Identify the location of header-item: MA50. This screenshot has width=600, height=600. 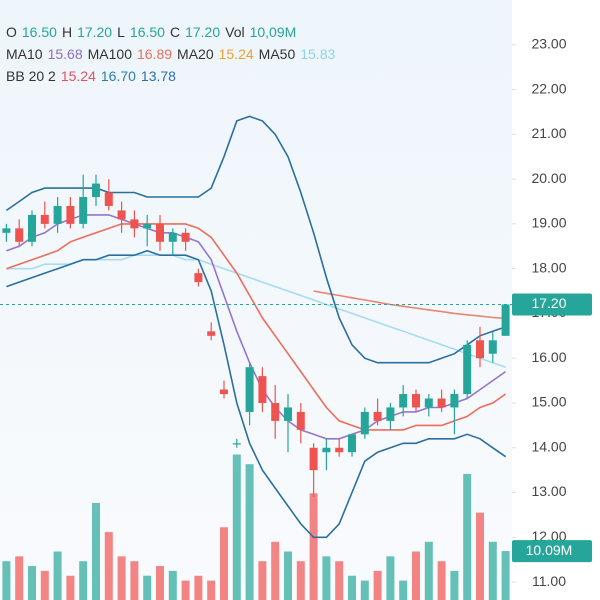
(277, 54).